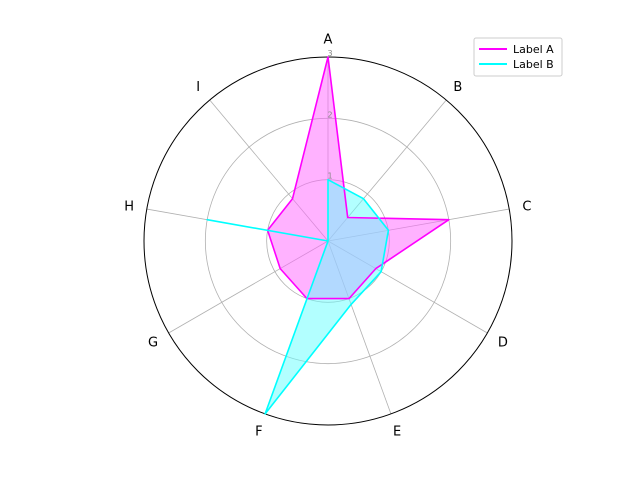 This screenshot has width=640, height=480. What do you see at coordinates (129, 206) in the screenshot?
I see `axis-label-H: H` at bounding box center [129, 206].